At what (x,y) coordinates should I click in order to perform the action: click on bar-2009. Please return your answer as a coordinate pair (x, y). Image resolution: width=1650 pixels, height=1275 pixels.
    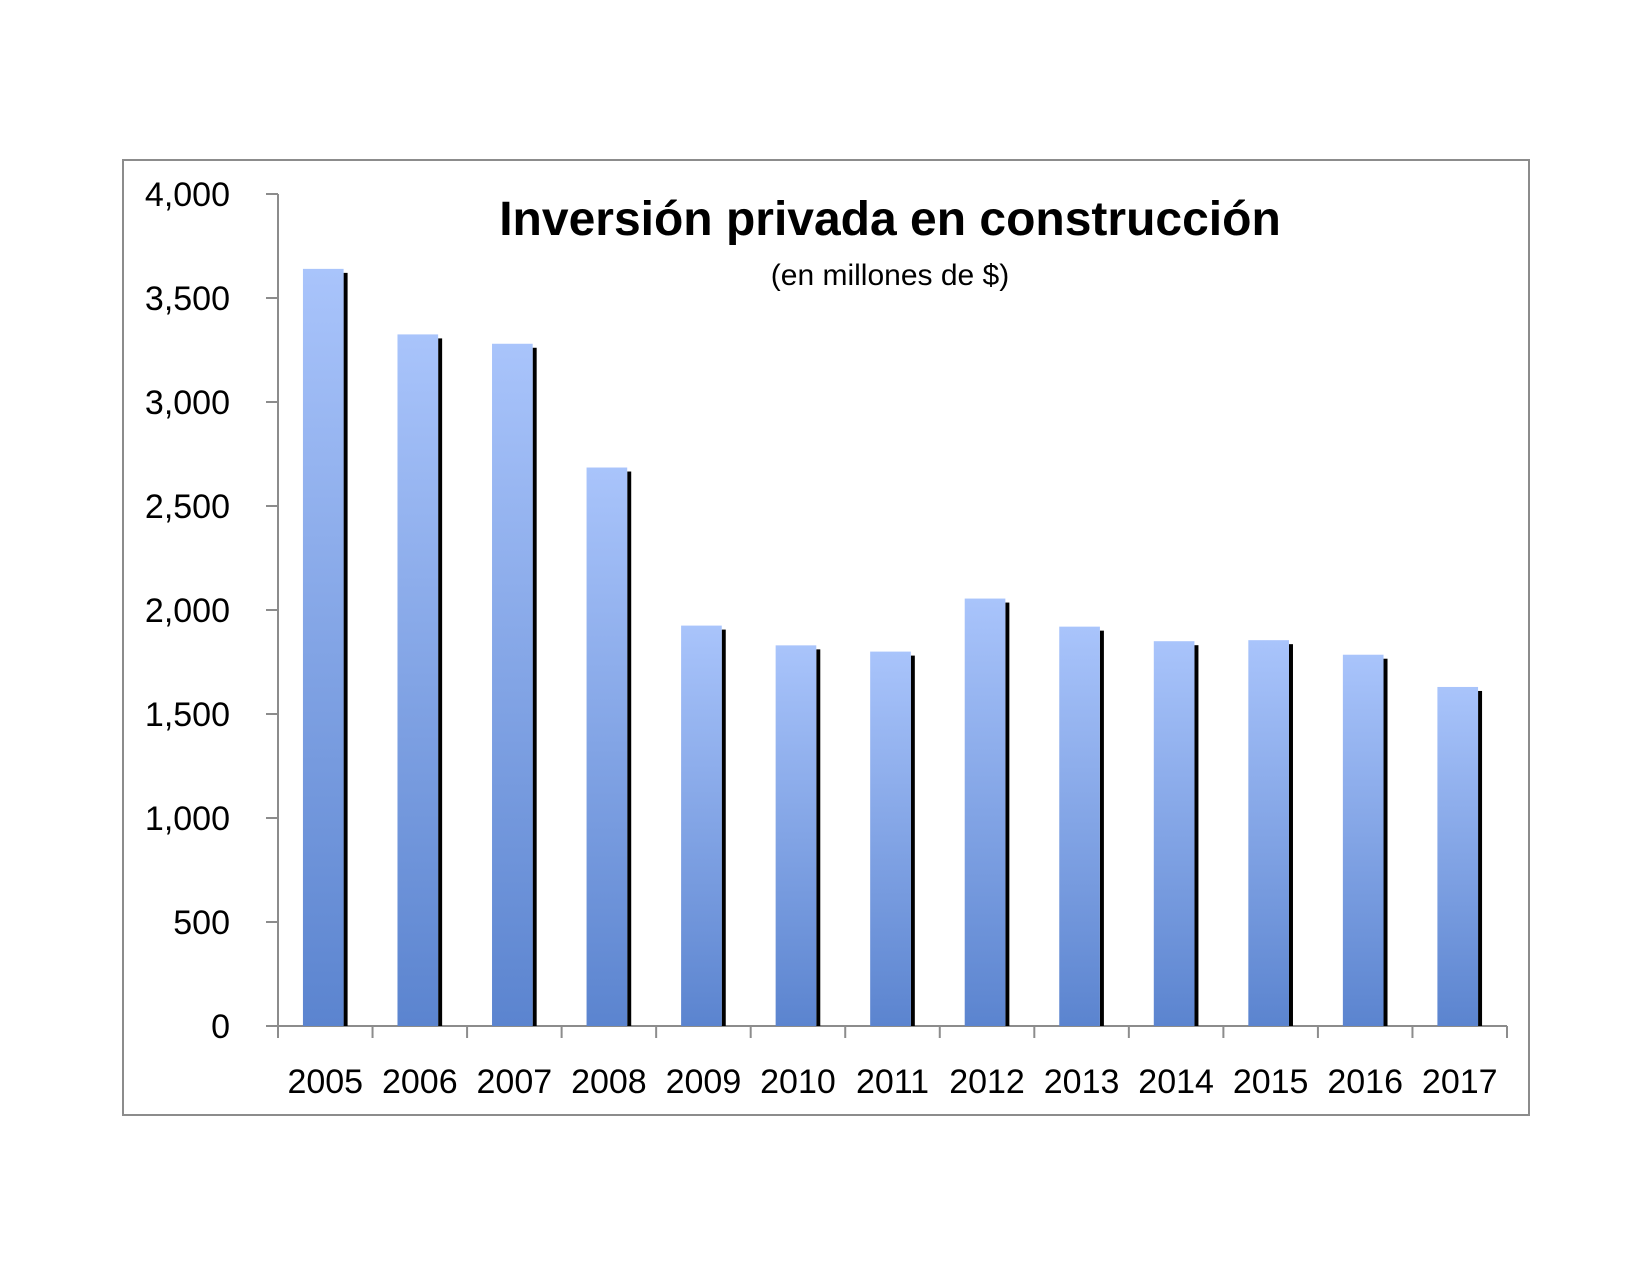
    Looking at the image, I should click on (701, 825).